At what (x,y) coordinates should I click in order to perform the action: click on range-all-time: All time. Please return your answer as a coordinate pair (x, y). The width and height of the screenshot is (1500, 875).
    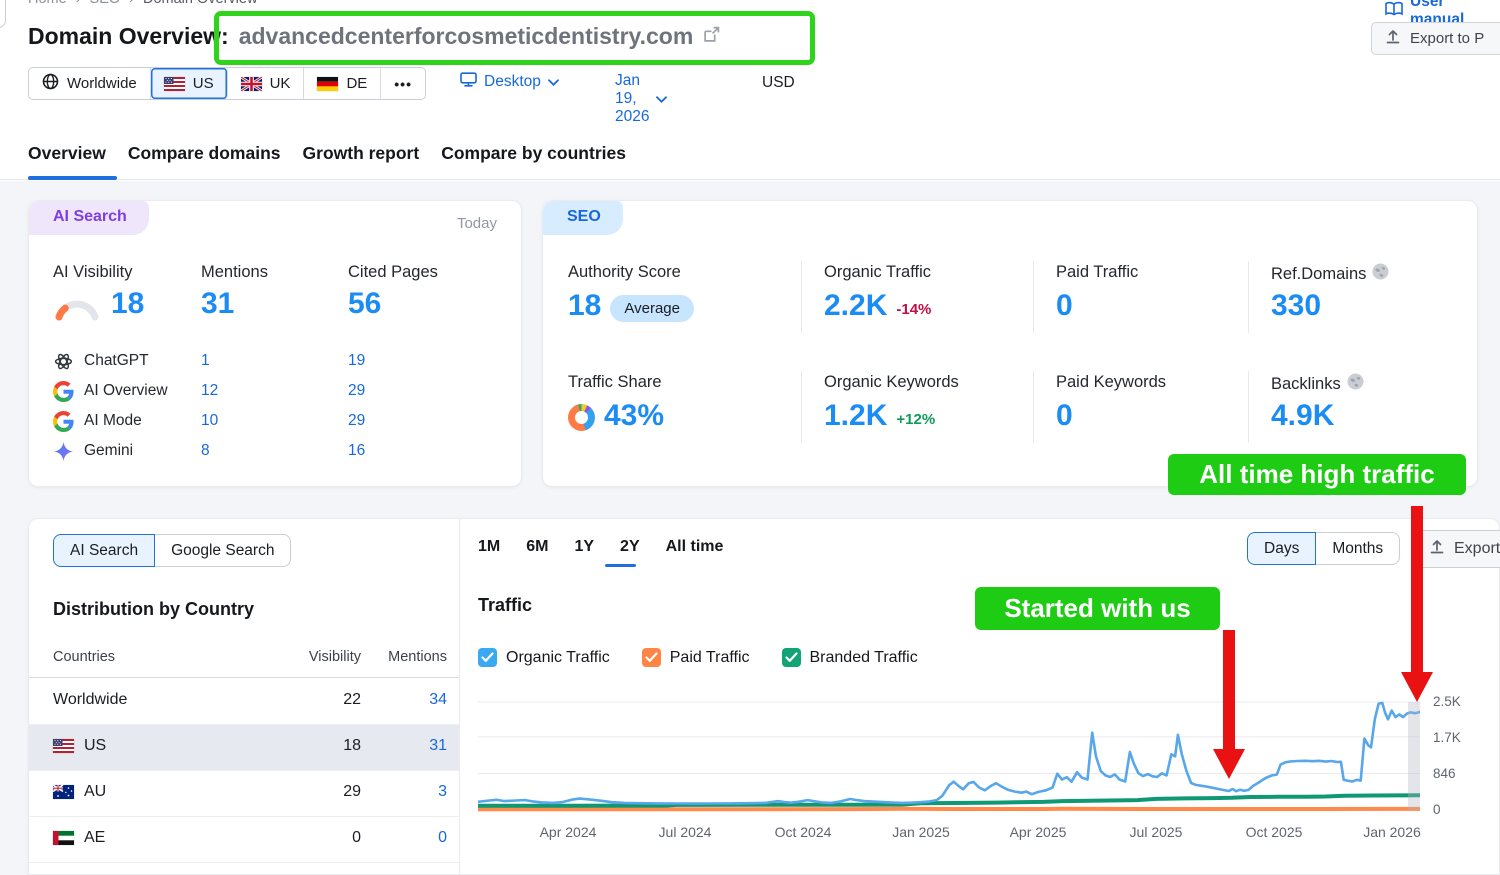
    Looking at the image, I should click on (694, 546).